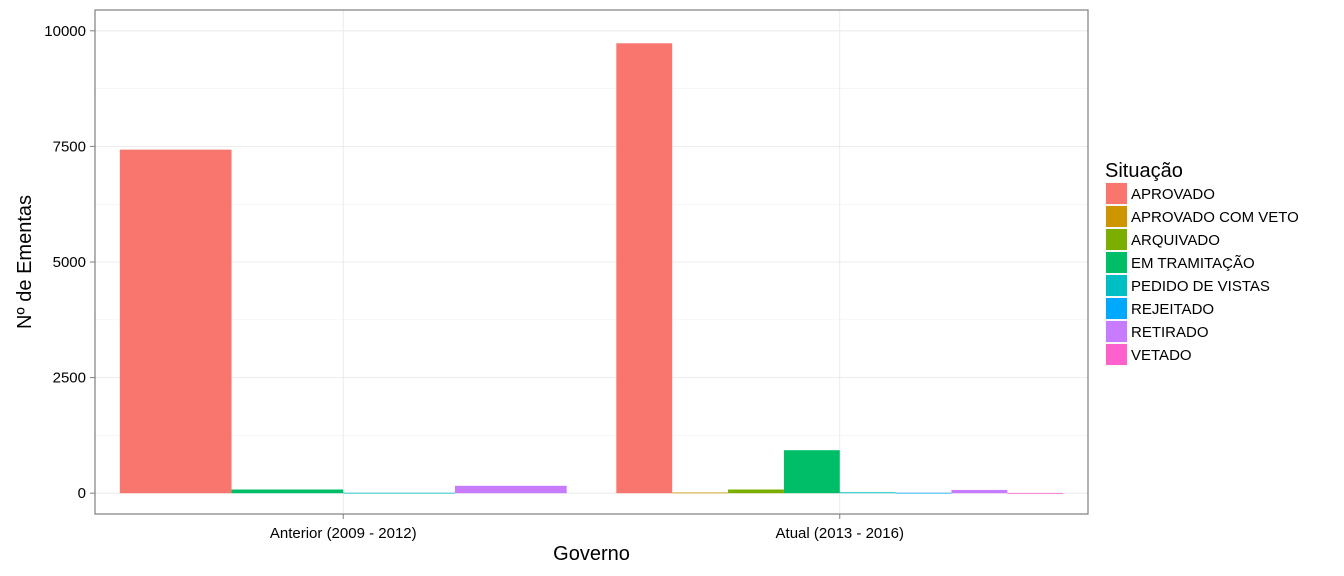 The width and height of the screenshot is (1344, 576). What do you see at coordinates (65, 31) in the screenshot?
I see `y-tick-label: 10000` at bounding box center [65, 31].